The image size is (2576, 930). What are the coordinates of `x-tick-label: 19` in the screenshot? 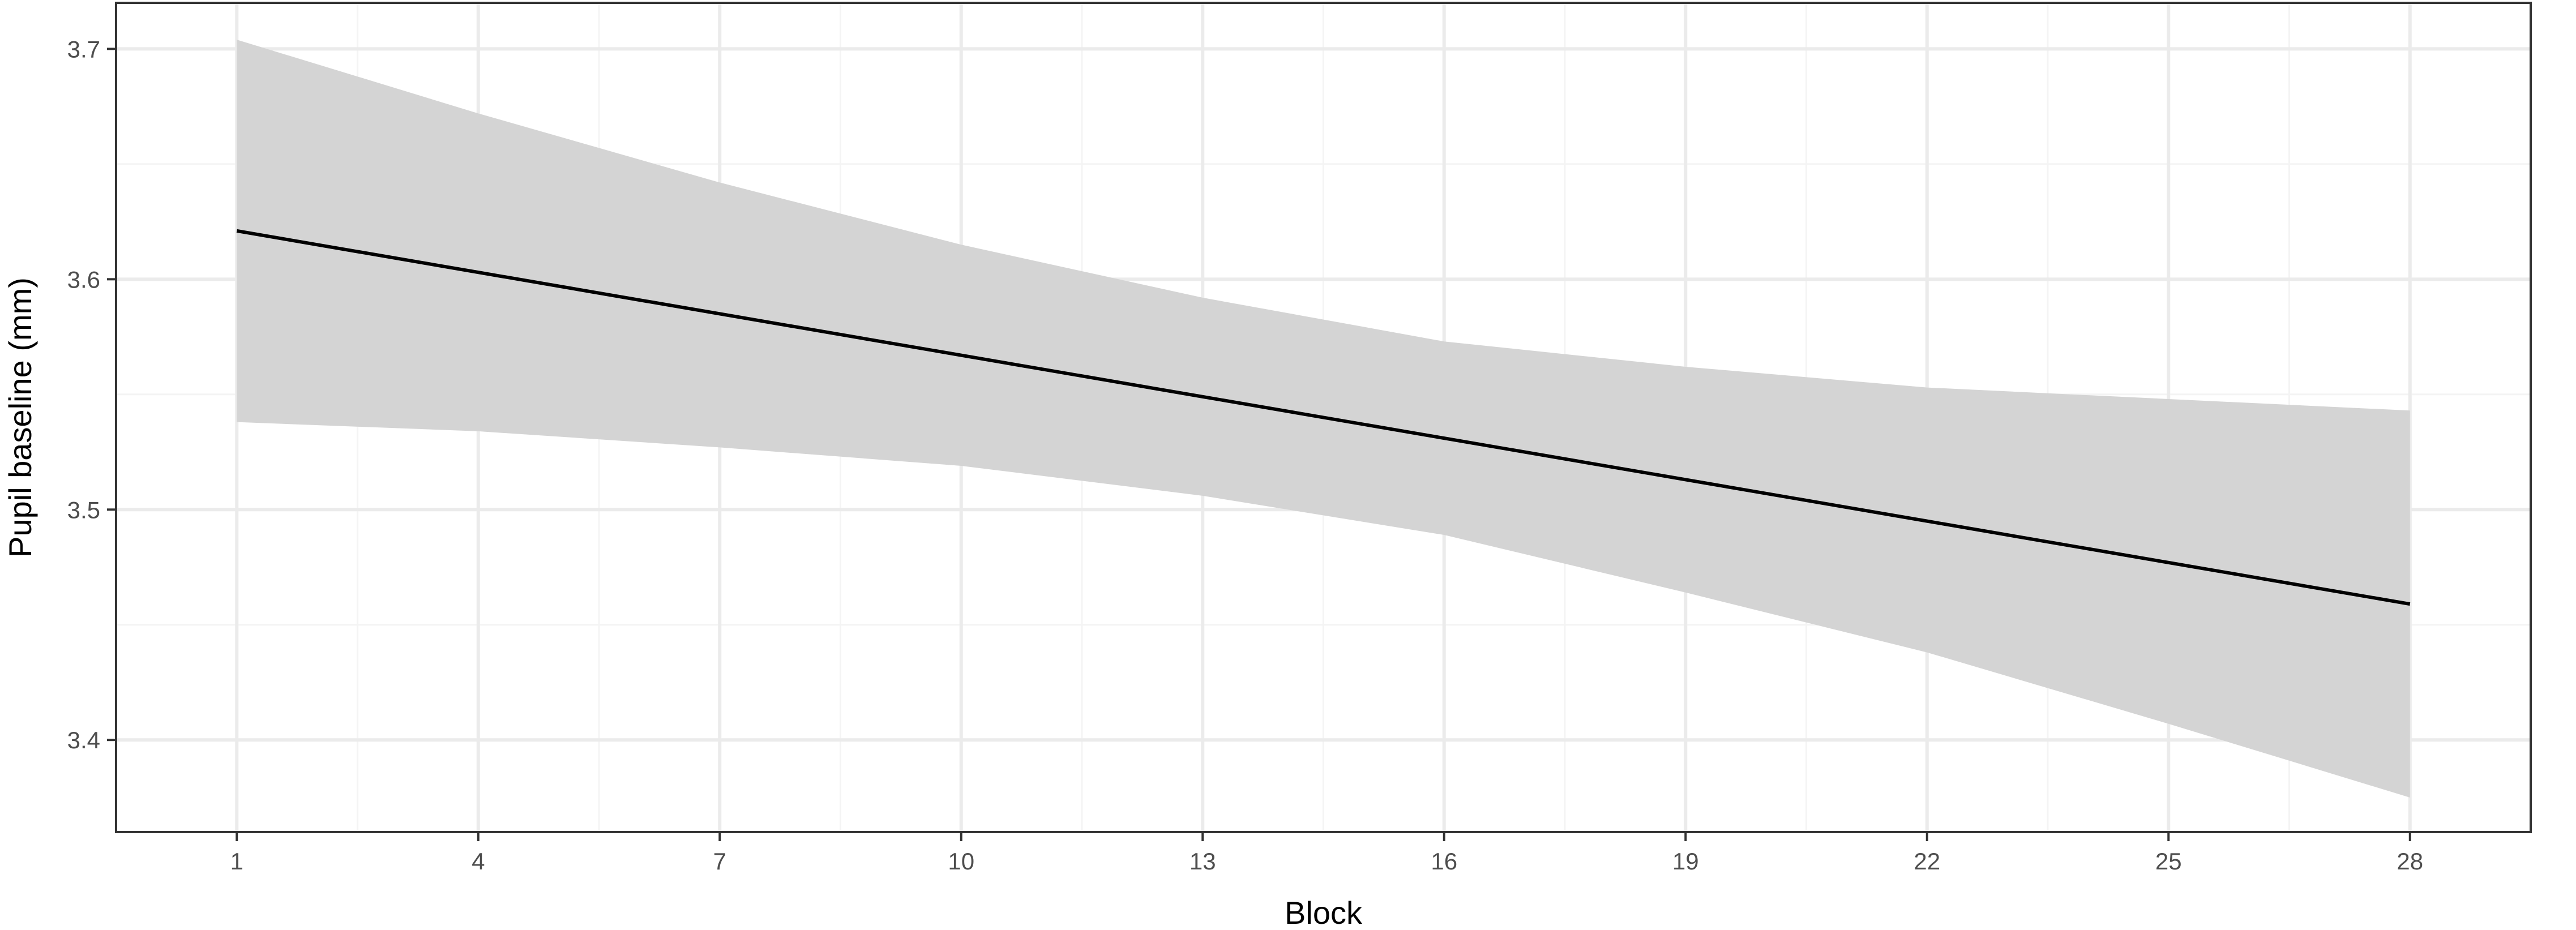 It's located at (1685, 861).